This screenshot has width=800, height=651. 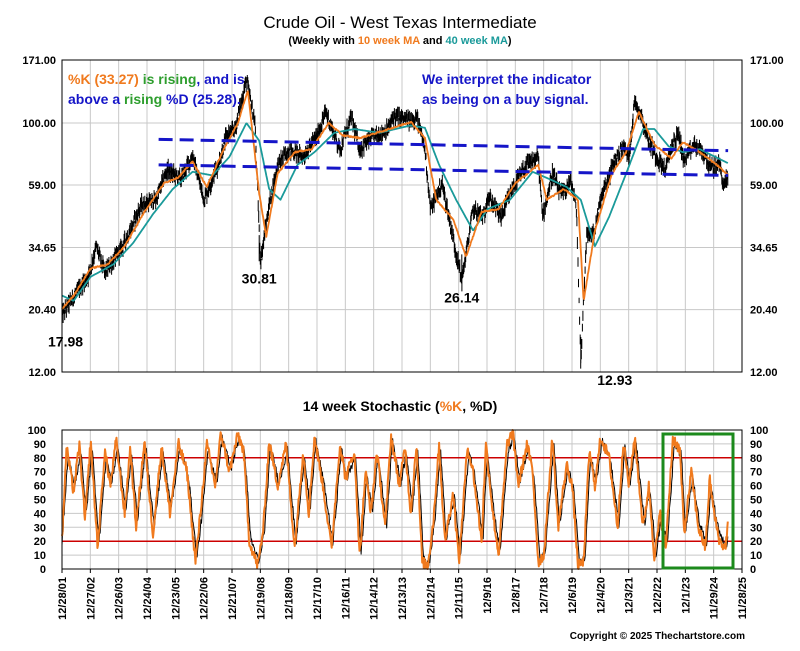 What do you see at coordinates (488, 595) in the screenshot?
I see `x-tick-label: 12/9/16` at bounding box center [488, 595].